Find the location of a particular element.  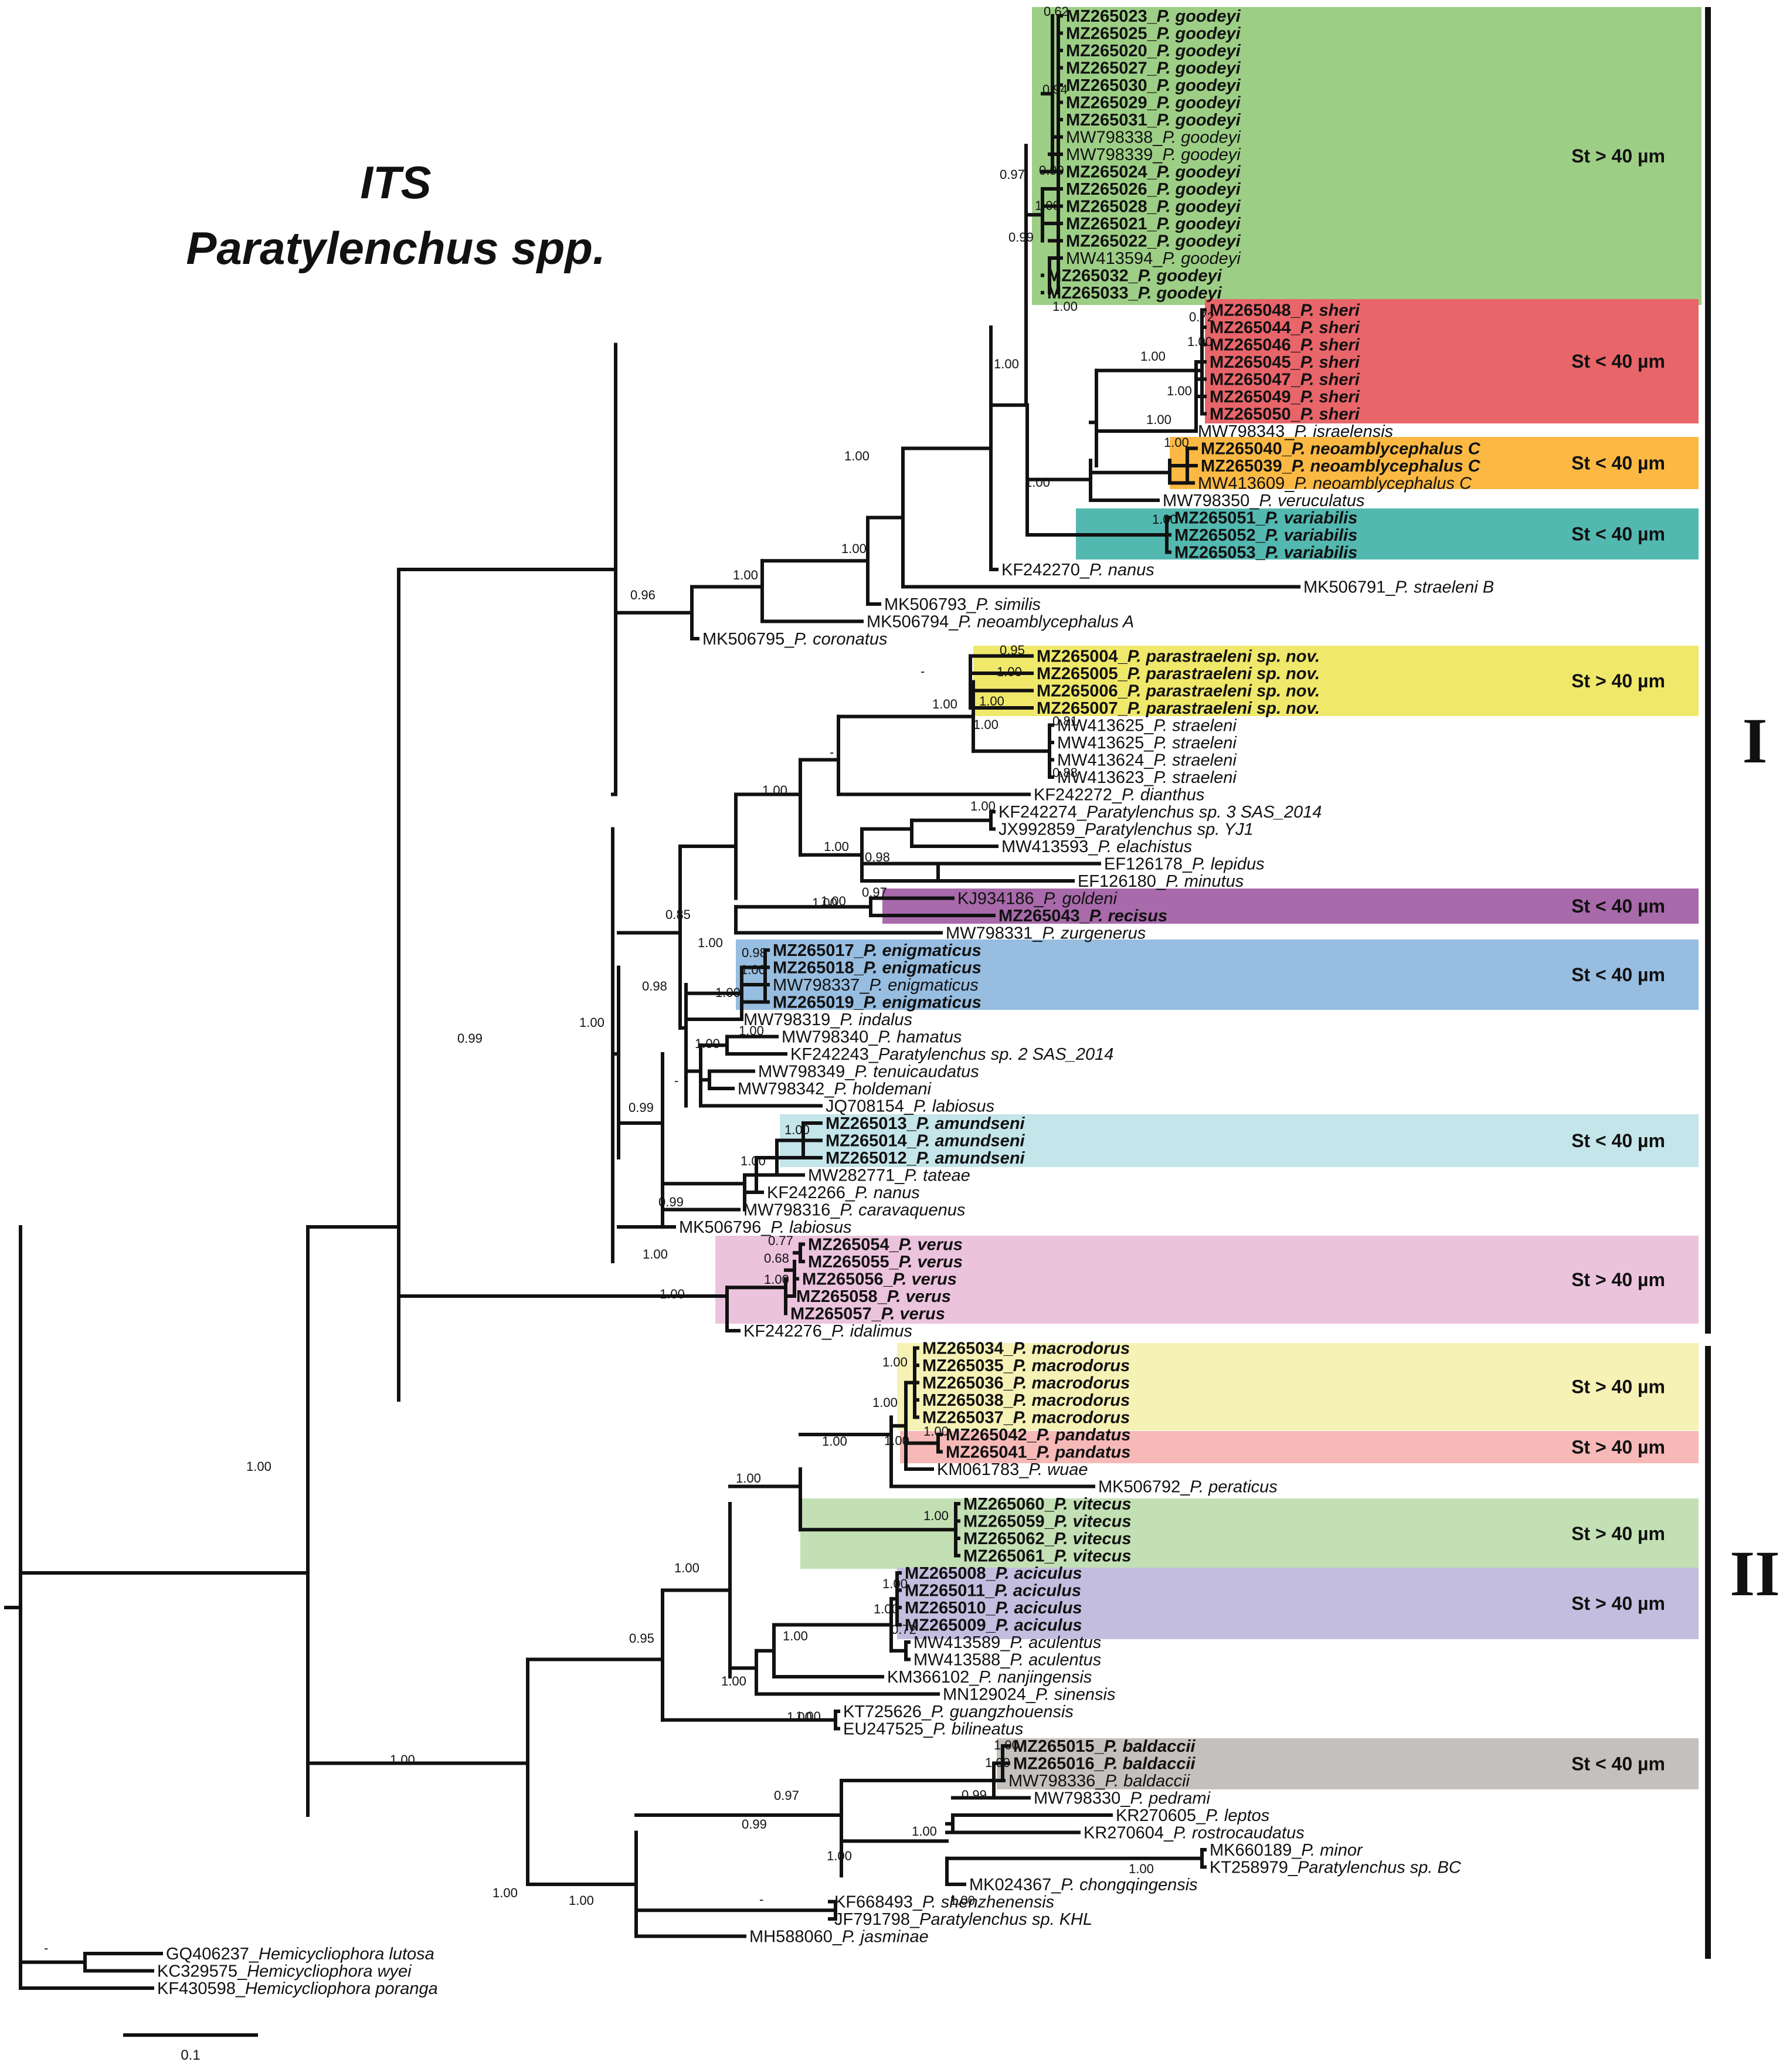

tip-label: MZ265021_P. goodeyi is located at coordinates (1153, 224).